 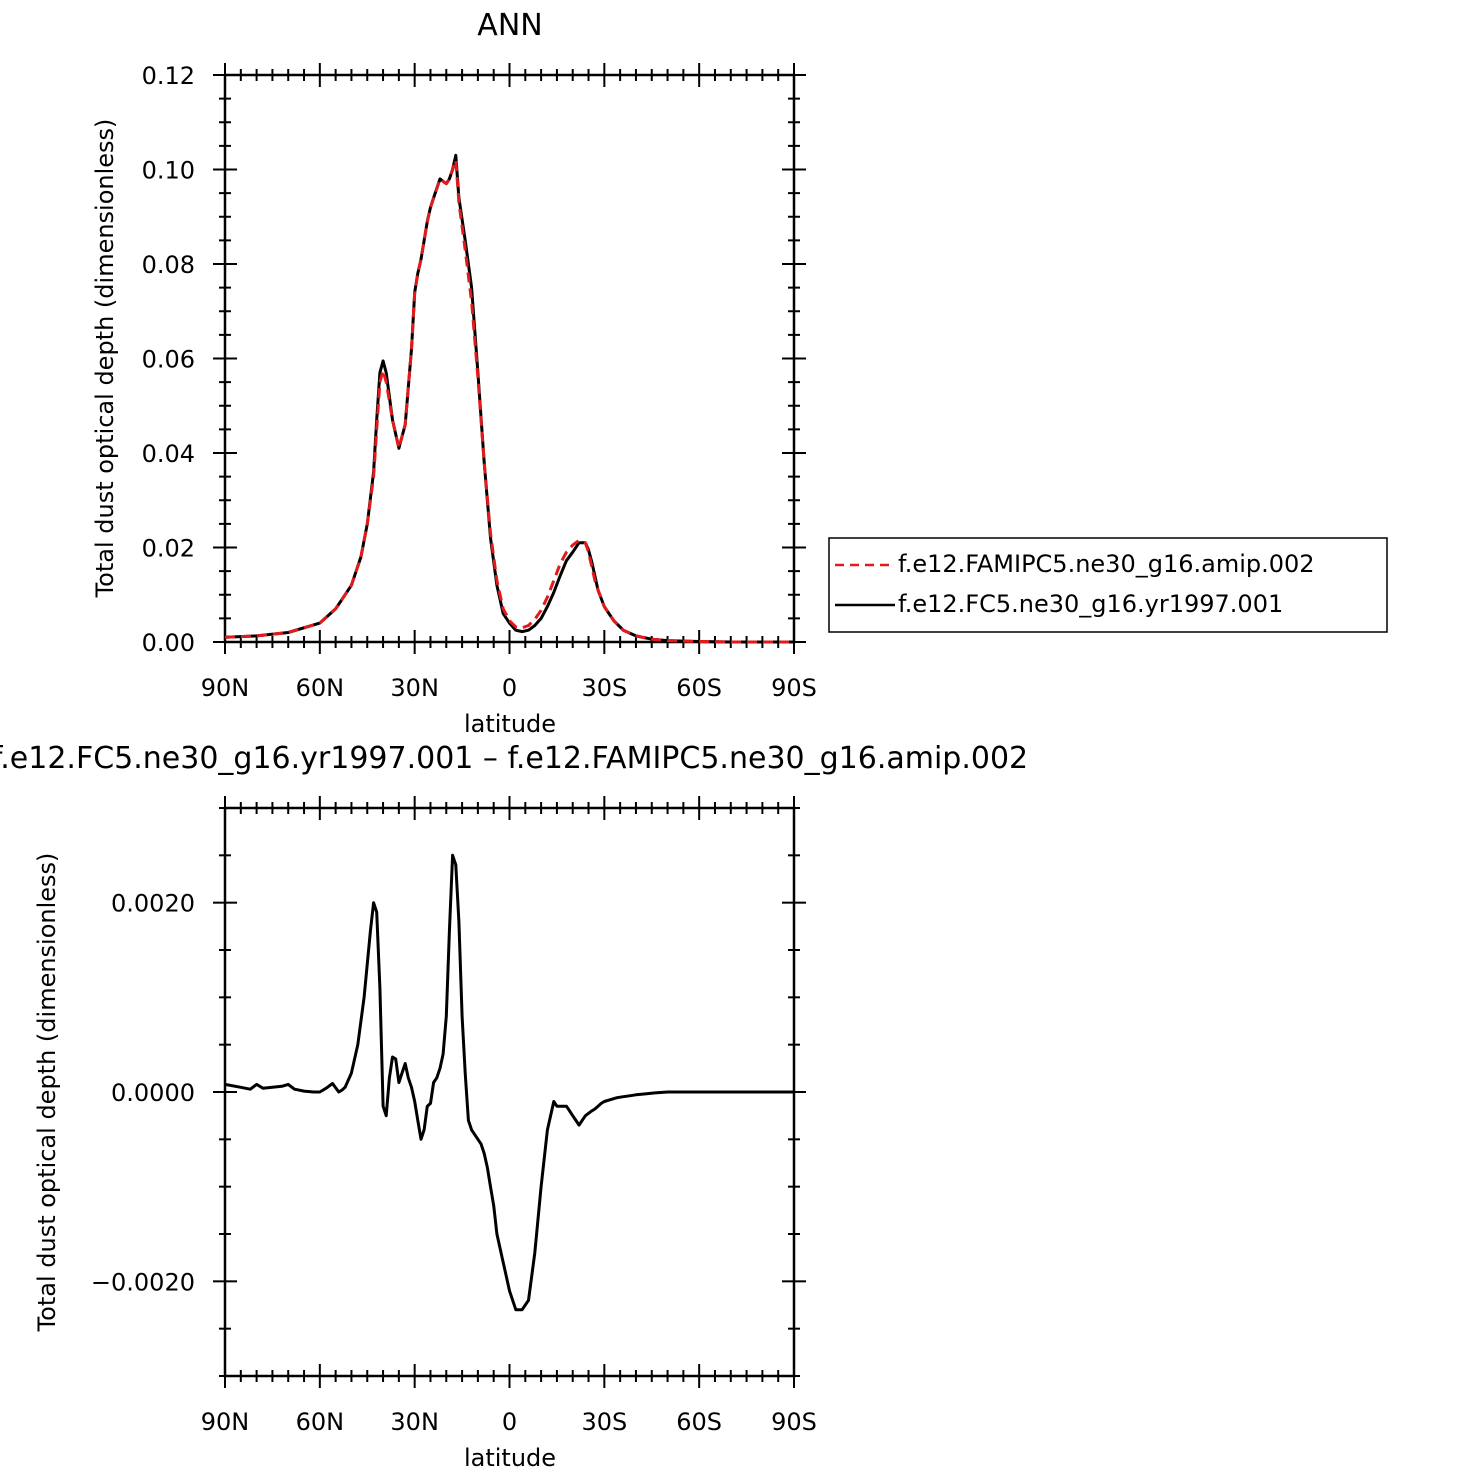 I want to click on top-chart-title: ANN, so click(x=509, y=25).